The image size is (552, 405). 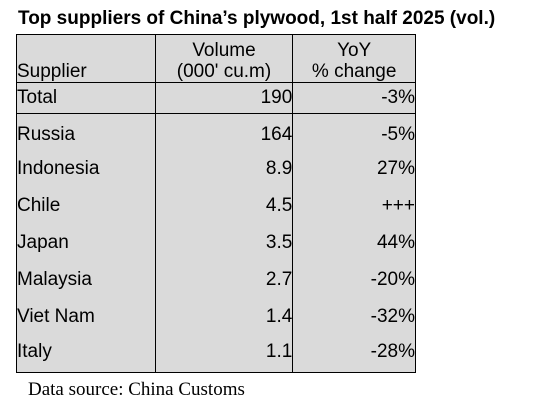 What do you see at coordinates (392, 279) in the screenshot?
I see `supplier-yoy: -20%` at bounding box center [392, 279].